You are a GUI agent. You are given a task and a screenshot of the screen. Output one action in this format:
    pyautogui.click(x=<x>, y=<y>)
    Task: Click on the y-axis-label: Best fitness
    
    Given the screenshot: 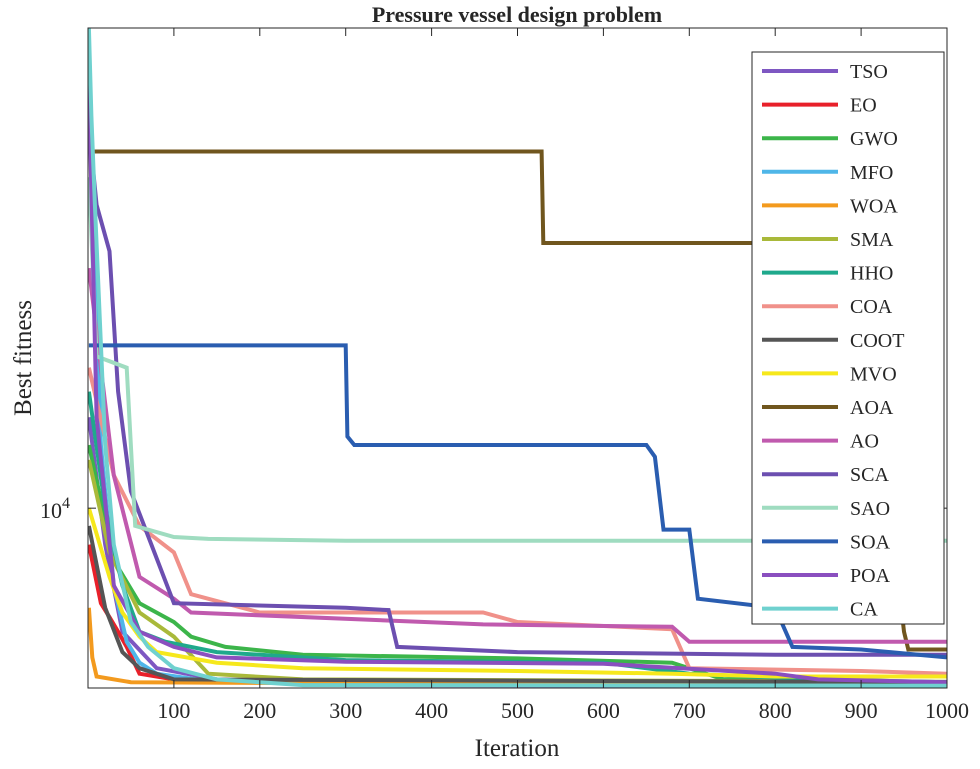 What is the action you would take?
    pyautogui.click(x=23, y=358)
    